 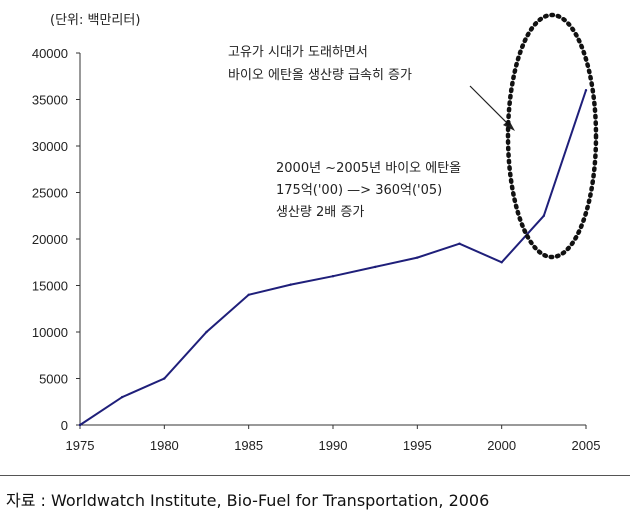 I want to click on unit-label: (단위: 백만리터), so click(x=95, y=20).